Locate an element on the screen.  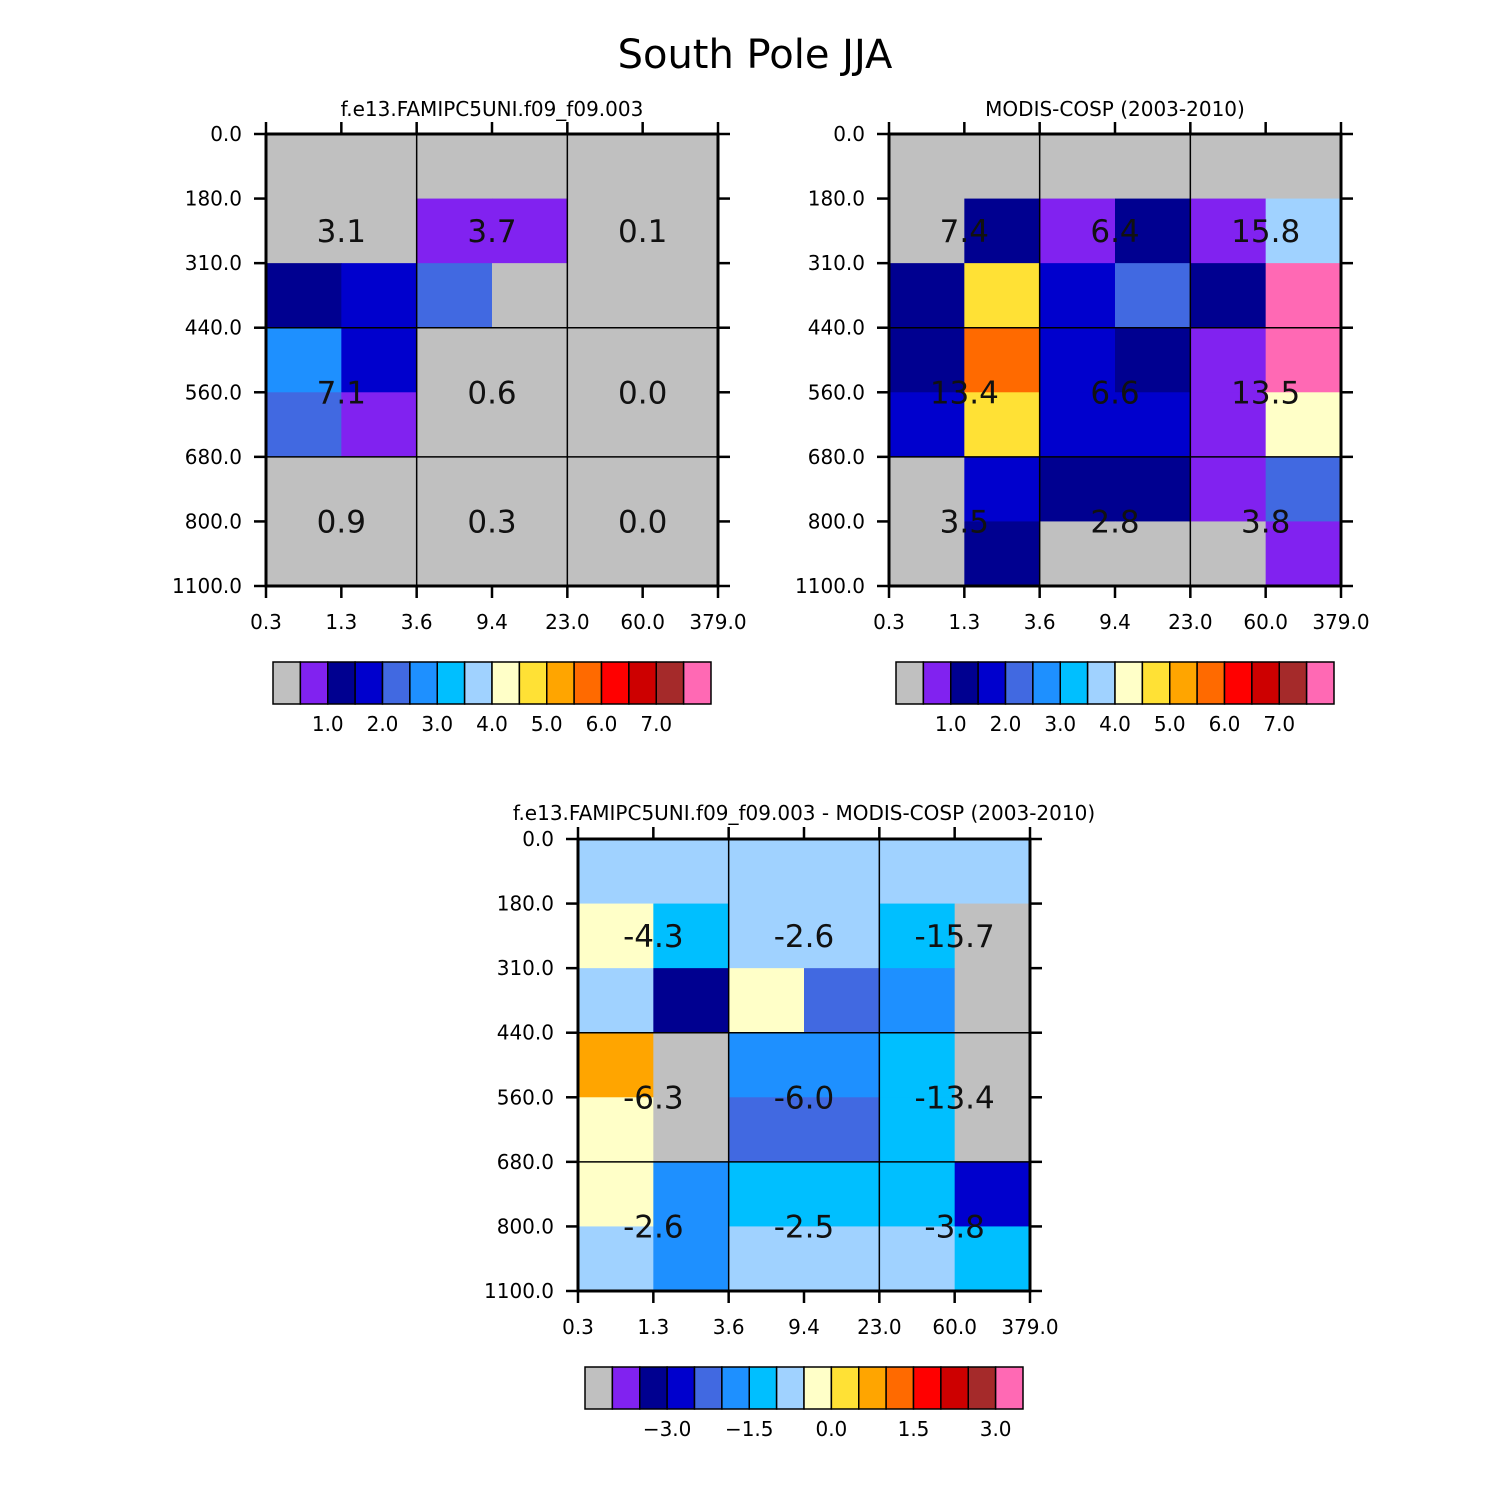
x-tick-label: 23.0 is located at coordinates (567, 622).